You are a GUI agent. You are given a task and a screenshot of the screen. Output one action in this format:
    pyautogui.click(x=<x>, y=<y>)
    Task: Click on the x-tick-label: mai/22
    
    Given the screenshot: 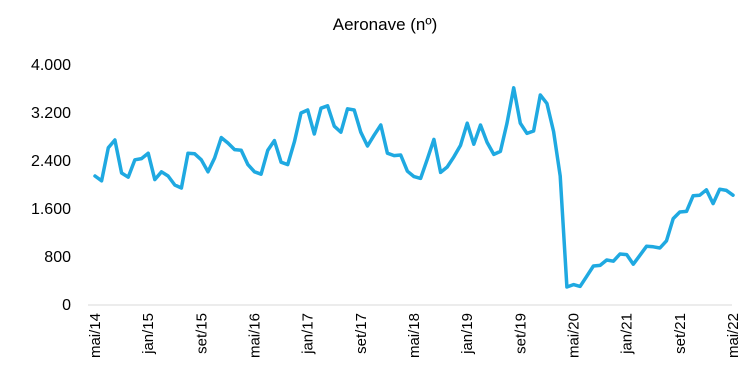 What is the action you would take?
    pyautogui.click(x=733, y=335)
    